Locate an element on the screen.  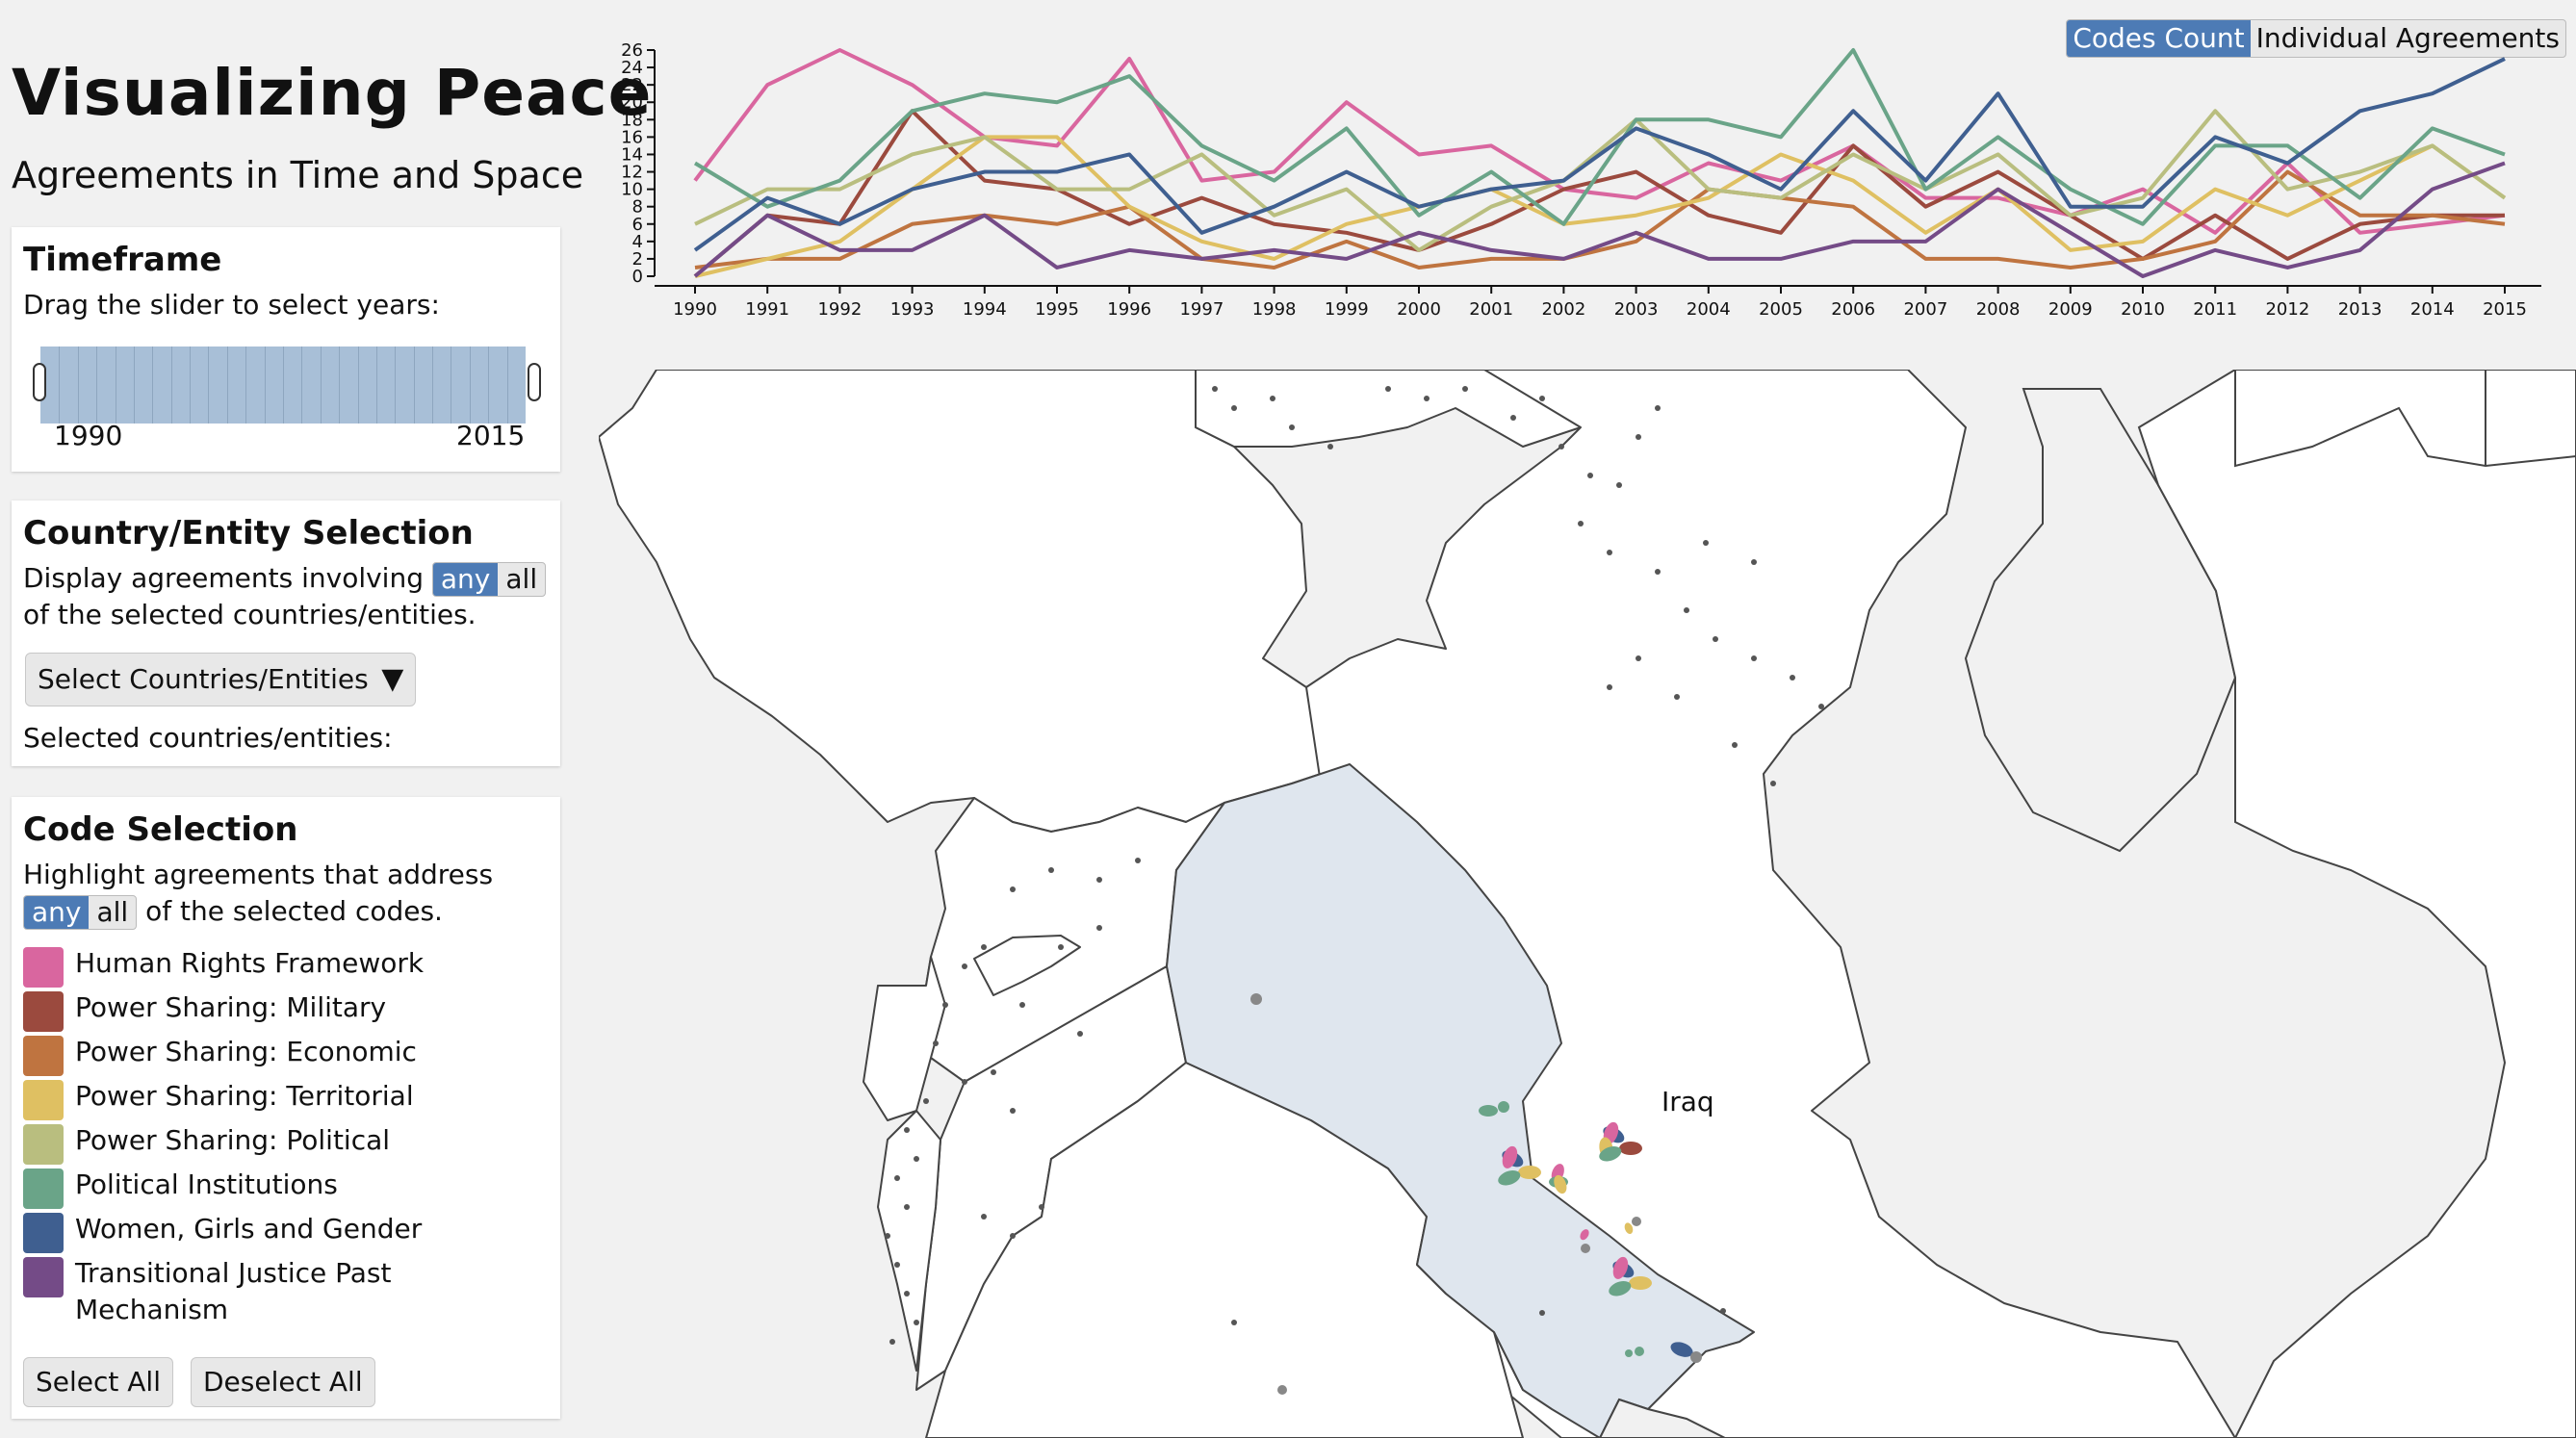
app-title: Visualizing Peace is located at coordinates (332, 93).